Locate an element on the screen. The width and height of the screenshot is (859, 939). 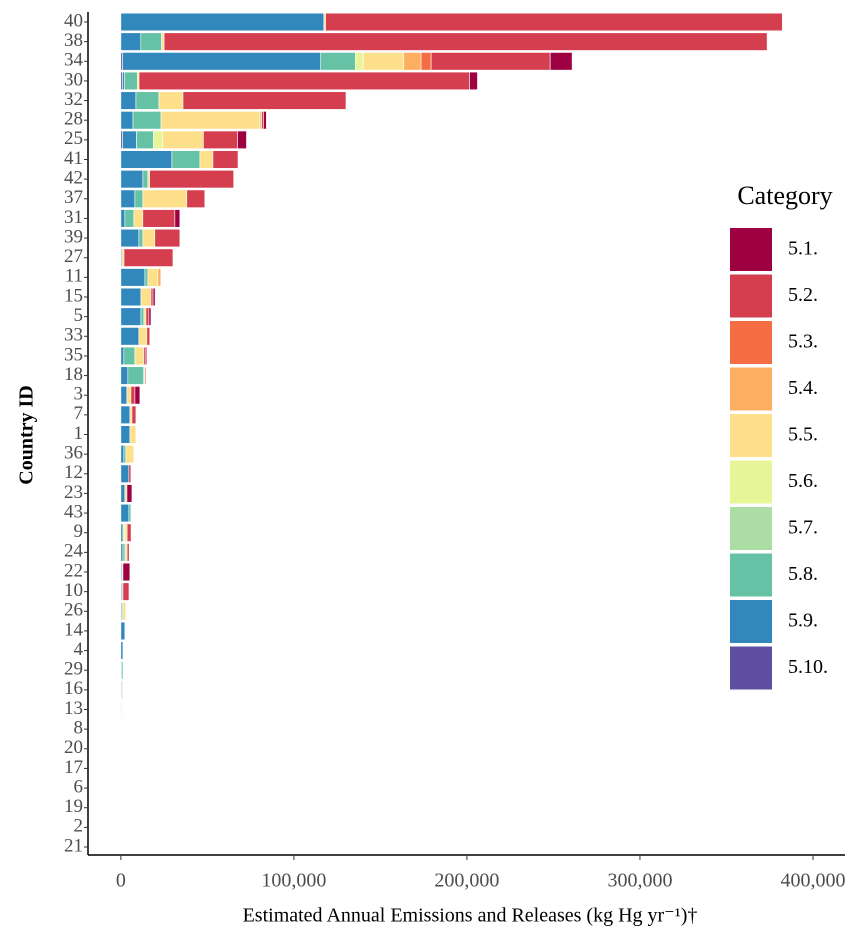
y-tick-label: 9 is located at coordinates (79, 531).